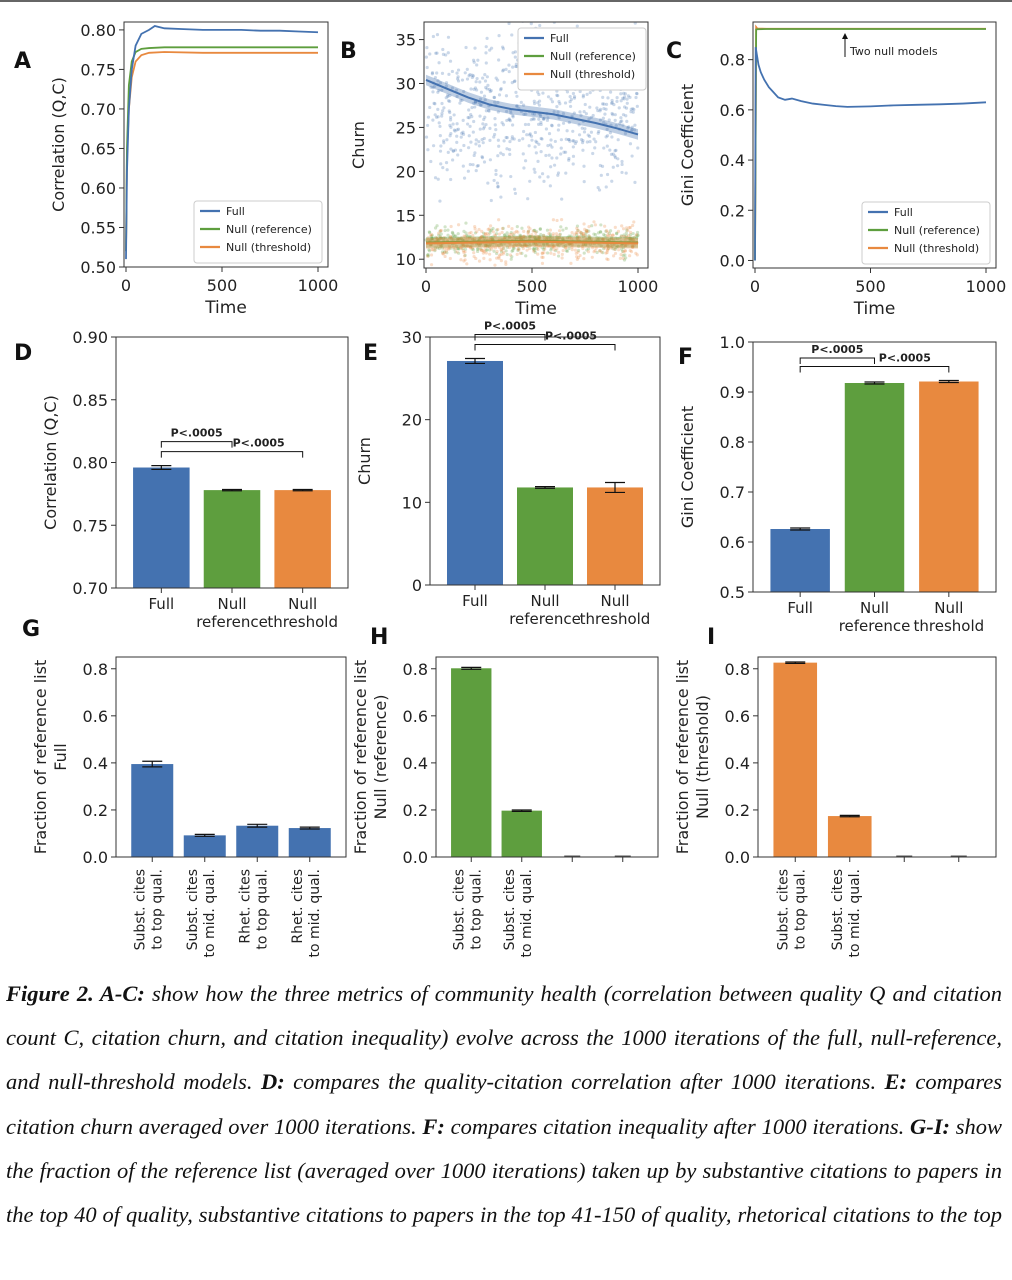  Describe the element at coordinates (732, 442) in the screenshot. I see `panel-f-ytick-label: 0.8` at that location.